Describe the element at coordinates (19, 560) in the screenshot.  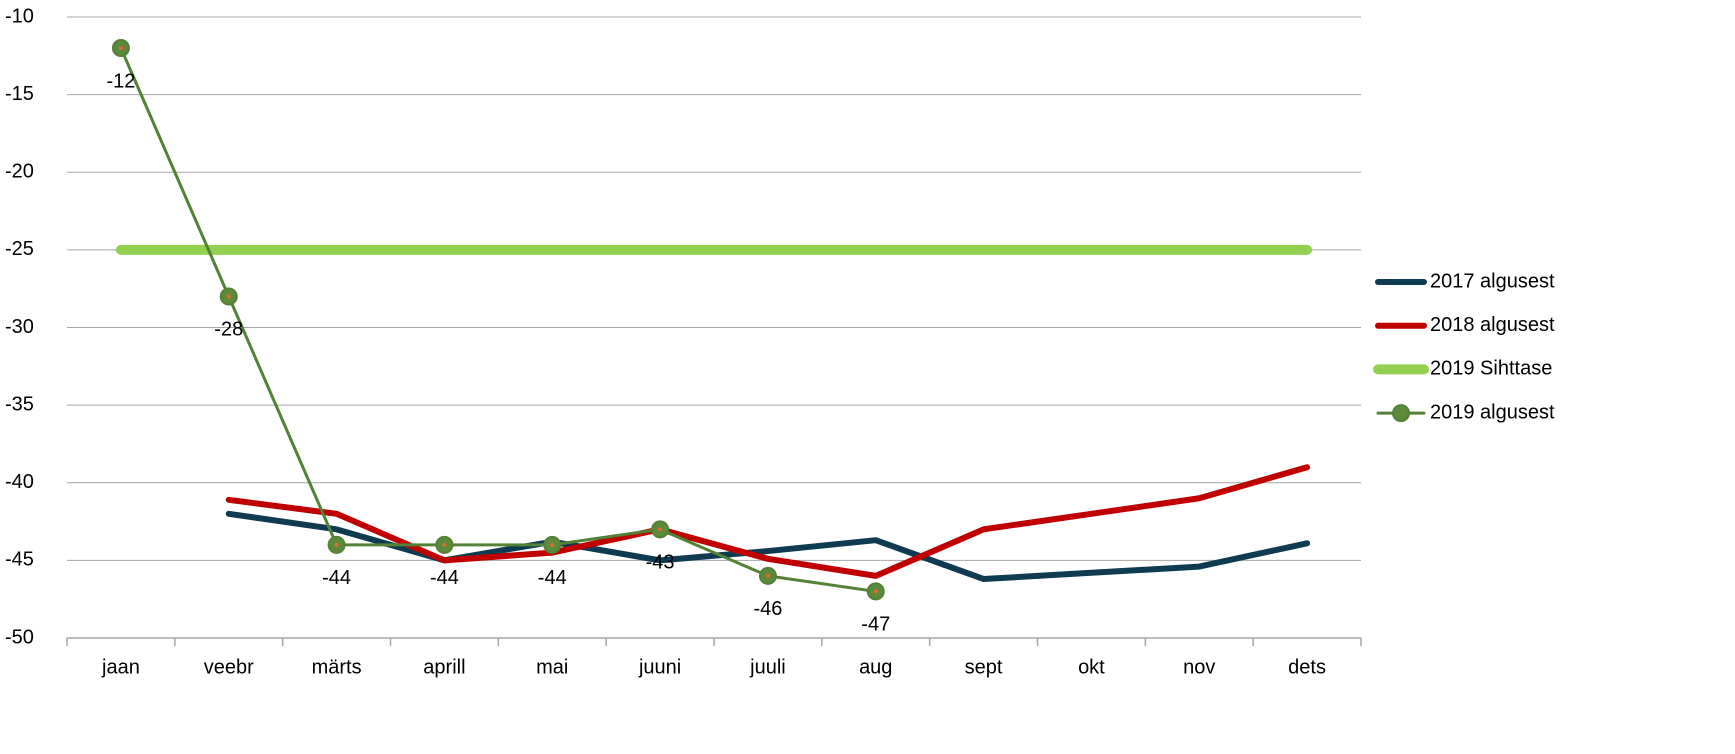
I see `y-tick-label: -45` at that location.